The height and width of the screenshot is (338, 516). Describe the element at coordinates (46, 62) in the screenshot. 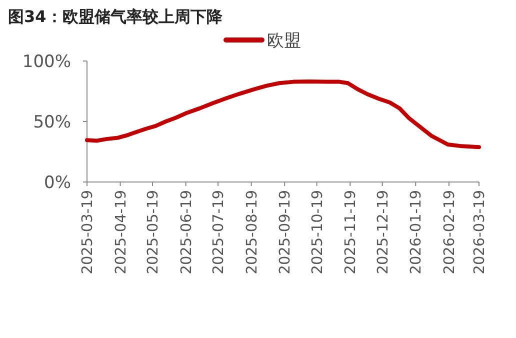

I see `y-tick-label: 100%` at that location.